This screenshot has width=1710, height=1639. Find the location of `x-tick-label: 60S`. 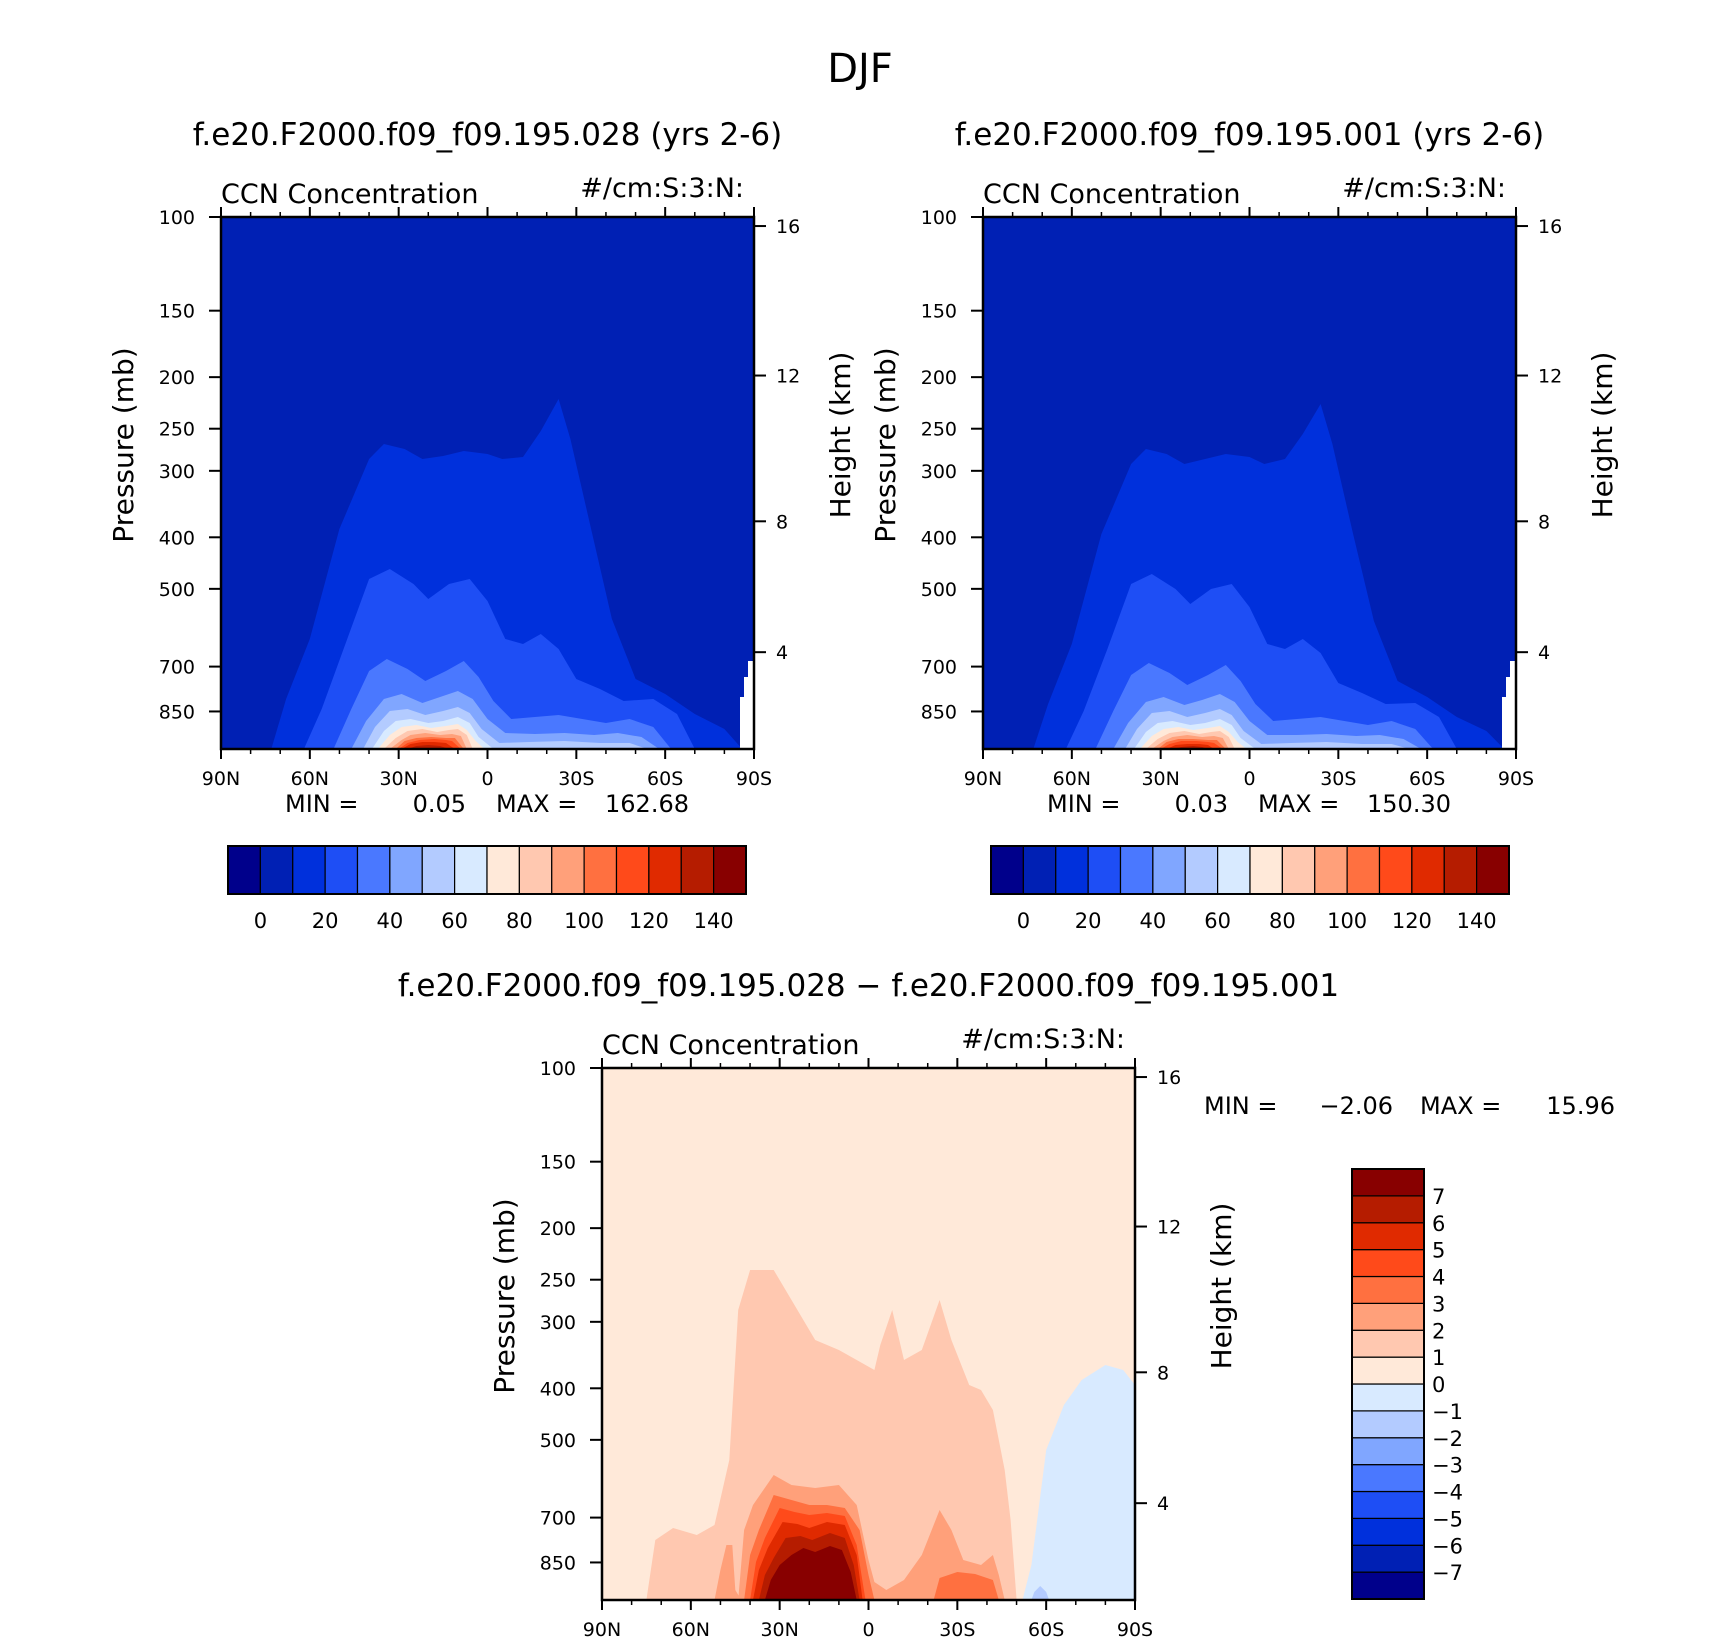

x-tick-label: 60S is located at coordinates (1046, 1629).